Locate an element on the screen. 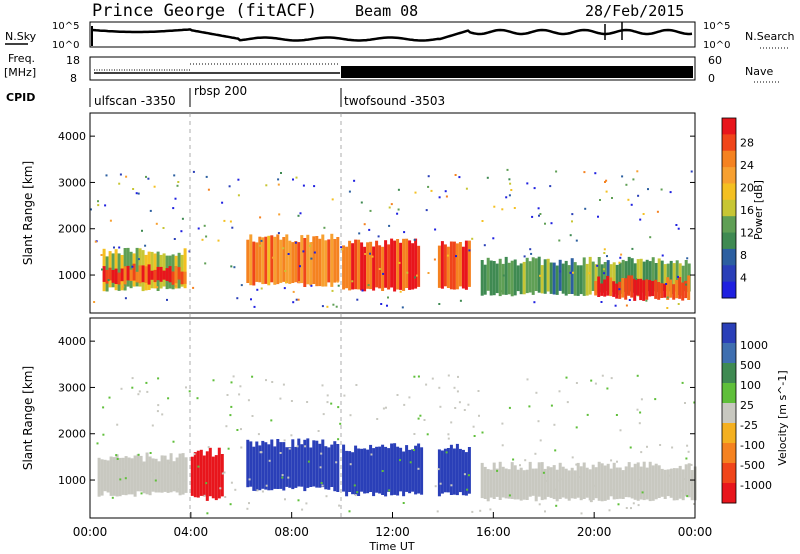 This screenshot has height=554, width=800. x-tick-label: 08:00 is located at coordinates (291, 532).